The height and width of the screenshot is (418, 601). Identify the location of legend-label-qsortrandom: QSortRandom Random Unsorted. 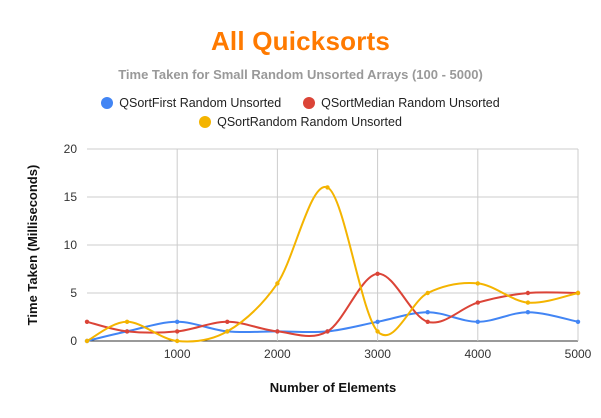
(309, 122).